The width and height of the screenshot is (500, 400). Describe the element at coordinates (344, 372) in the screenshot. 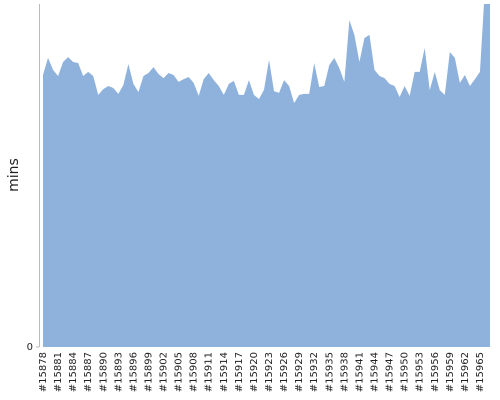

I see `x-tick-label: #15938` at that location.